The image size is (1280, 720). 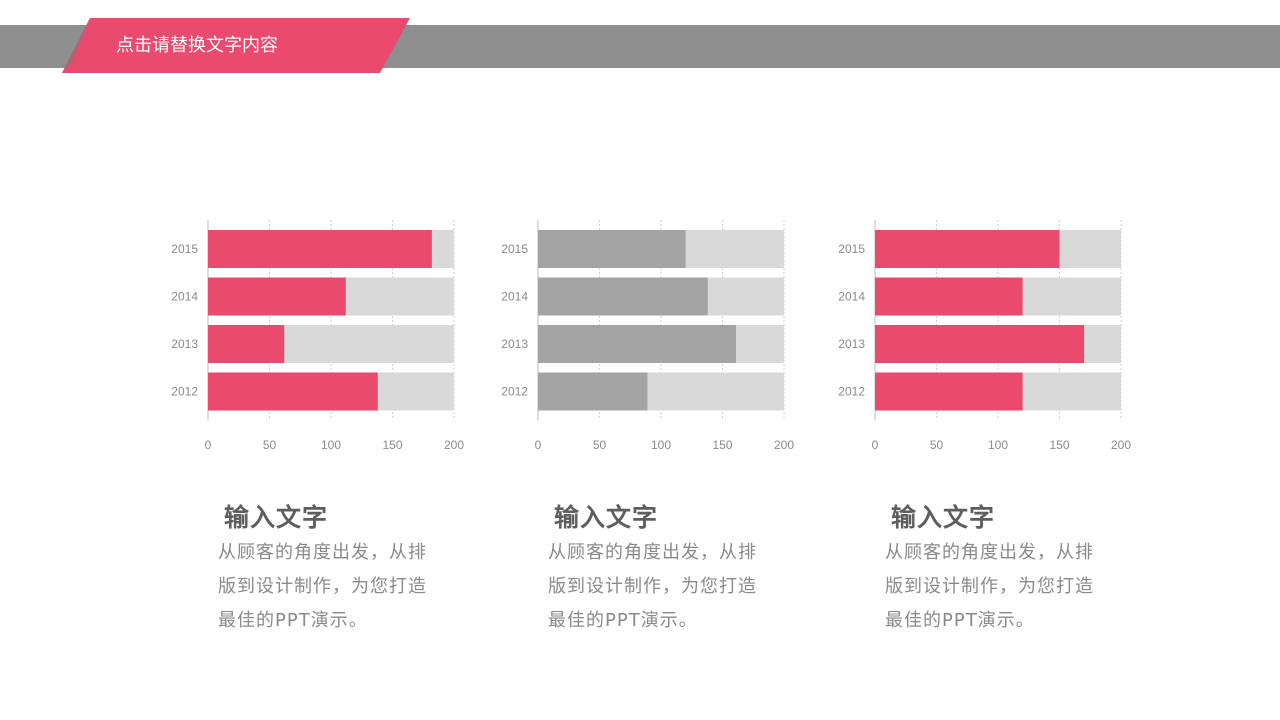 What do you see at coordinates (184, 249) in the screenshot?
I see `chart-1-category-label: 2015` at bounding box center [184, 249].